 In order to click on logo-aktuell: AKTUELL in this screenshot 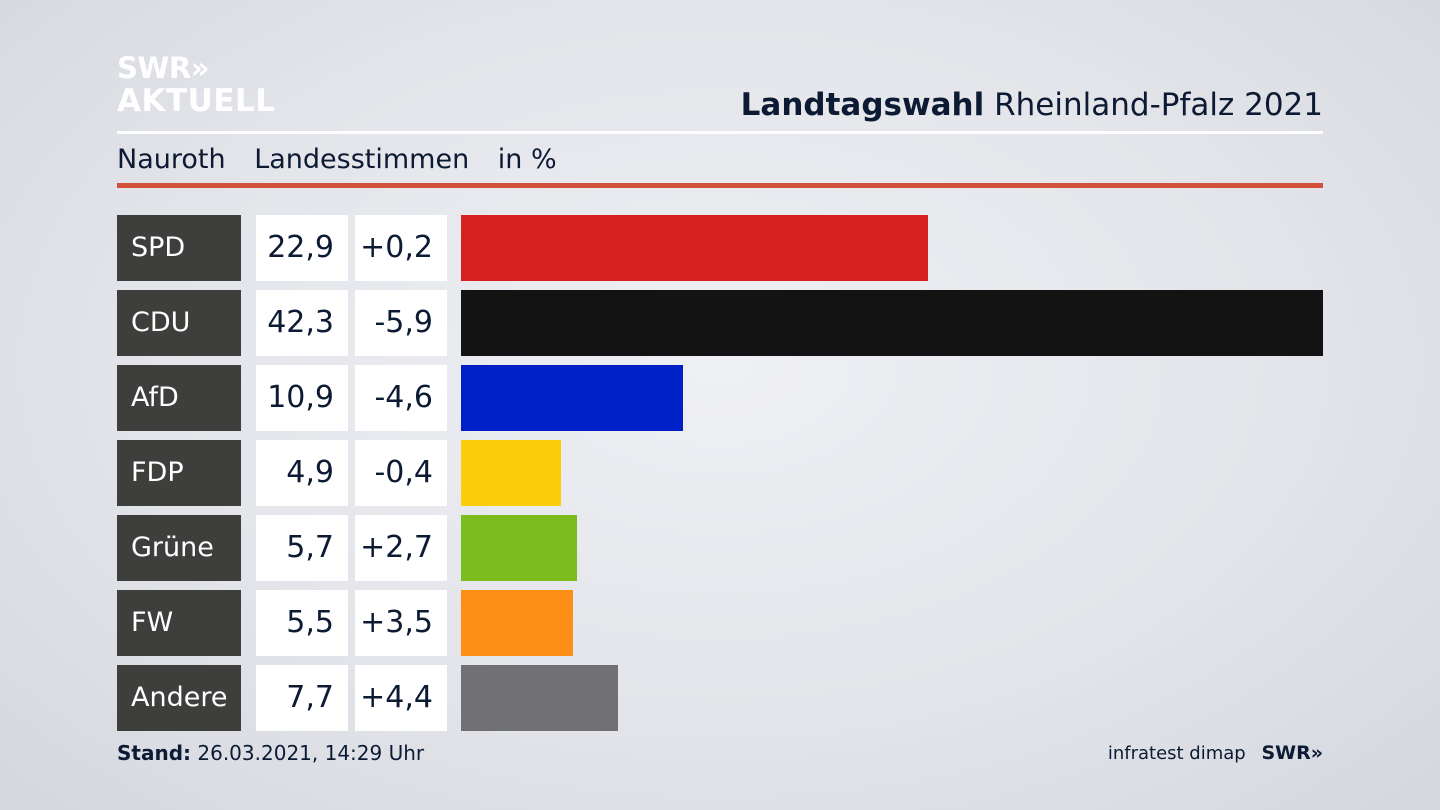, I will do `click(196, 101)`.